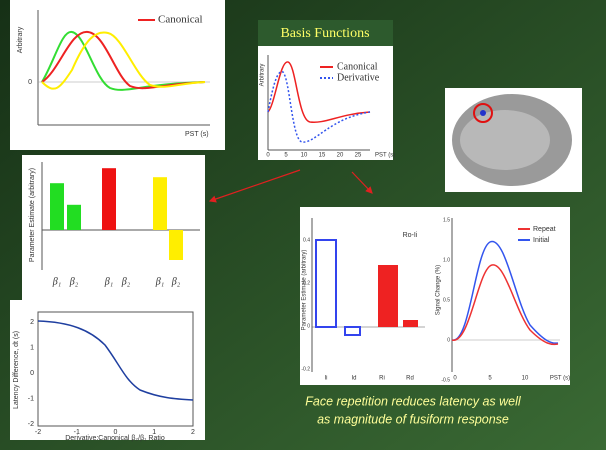 Image resolution: width=606 pixels, height=450 pixels. I want to click on tick: Rd, so click(410, 379).